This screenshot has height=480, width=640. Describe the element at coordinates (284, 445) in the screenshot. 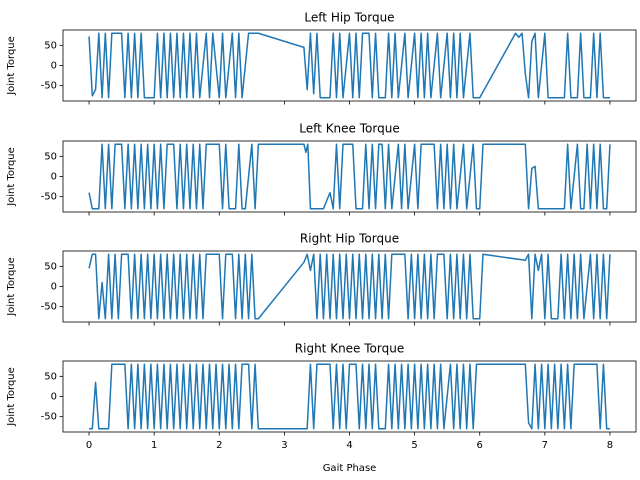

I see `x-tick-label: 3` at that location.